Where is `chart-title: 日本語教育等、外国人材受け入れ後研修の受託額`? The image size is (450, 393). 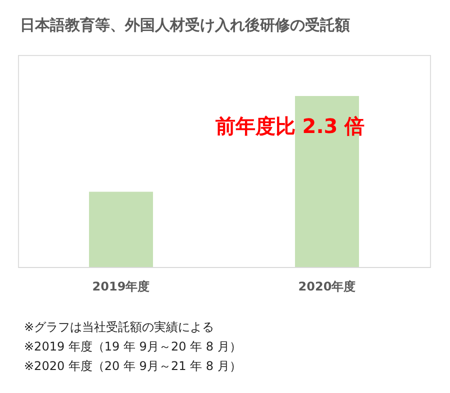
chart-title: 日本語教育等、外国人材受け入れ後研修の受託額 is located at coordinates (185, 25).